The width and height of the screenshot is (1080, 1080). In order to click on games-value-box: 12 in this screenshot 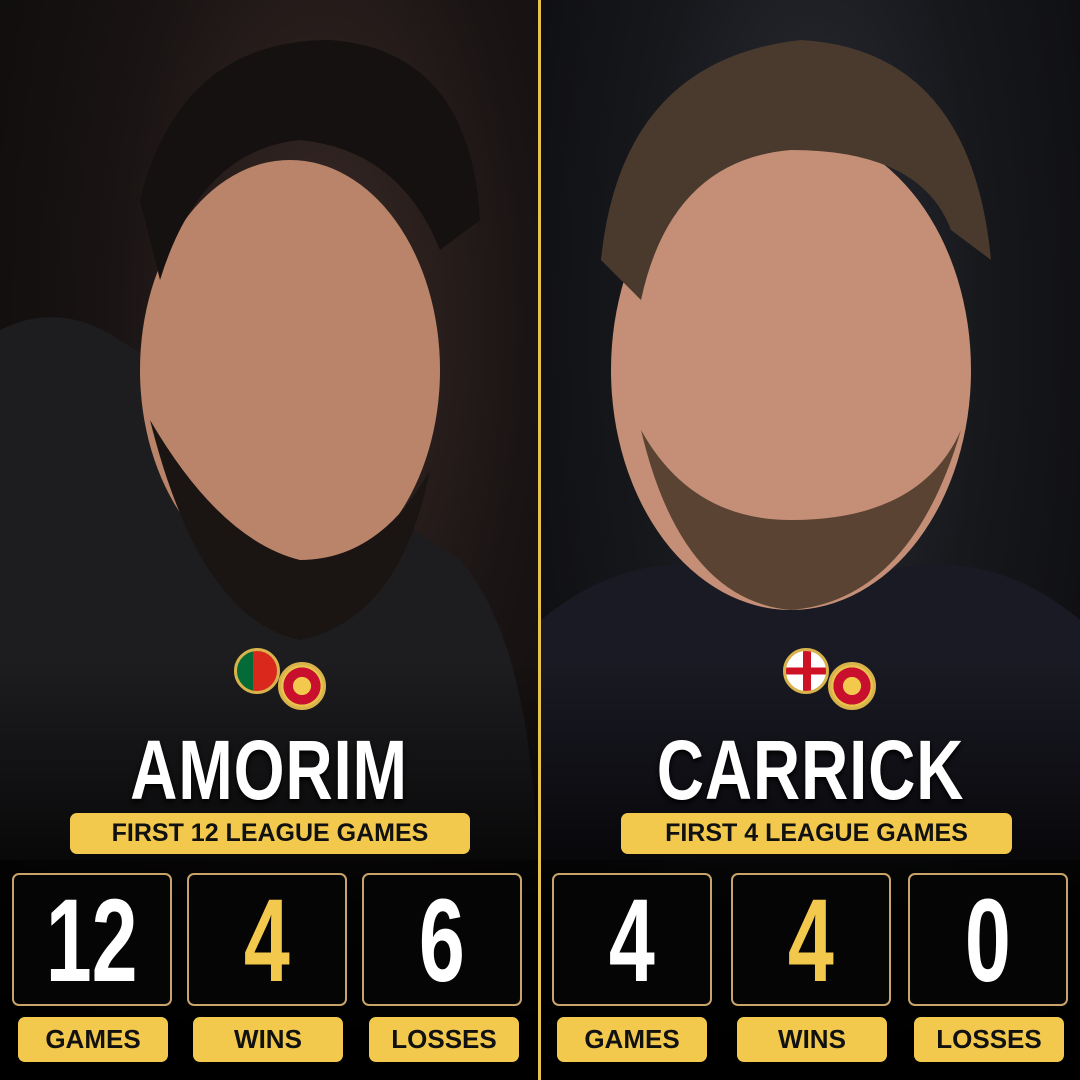, I will do `click(92, 940)`.